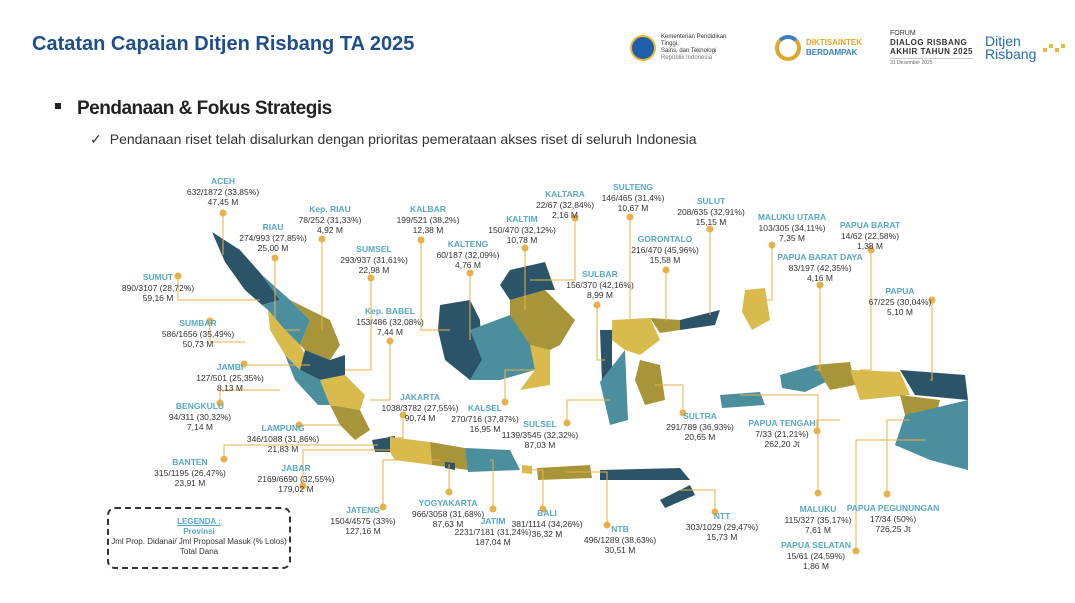 The width and height of the screenshot is (1075, 603). What do you see at coordinates (223, 181) in the screenshot?
I see `province-name: ACEH` at bounding box center [223, 181].